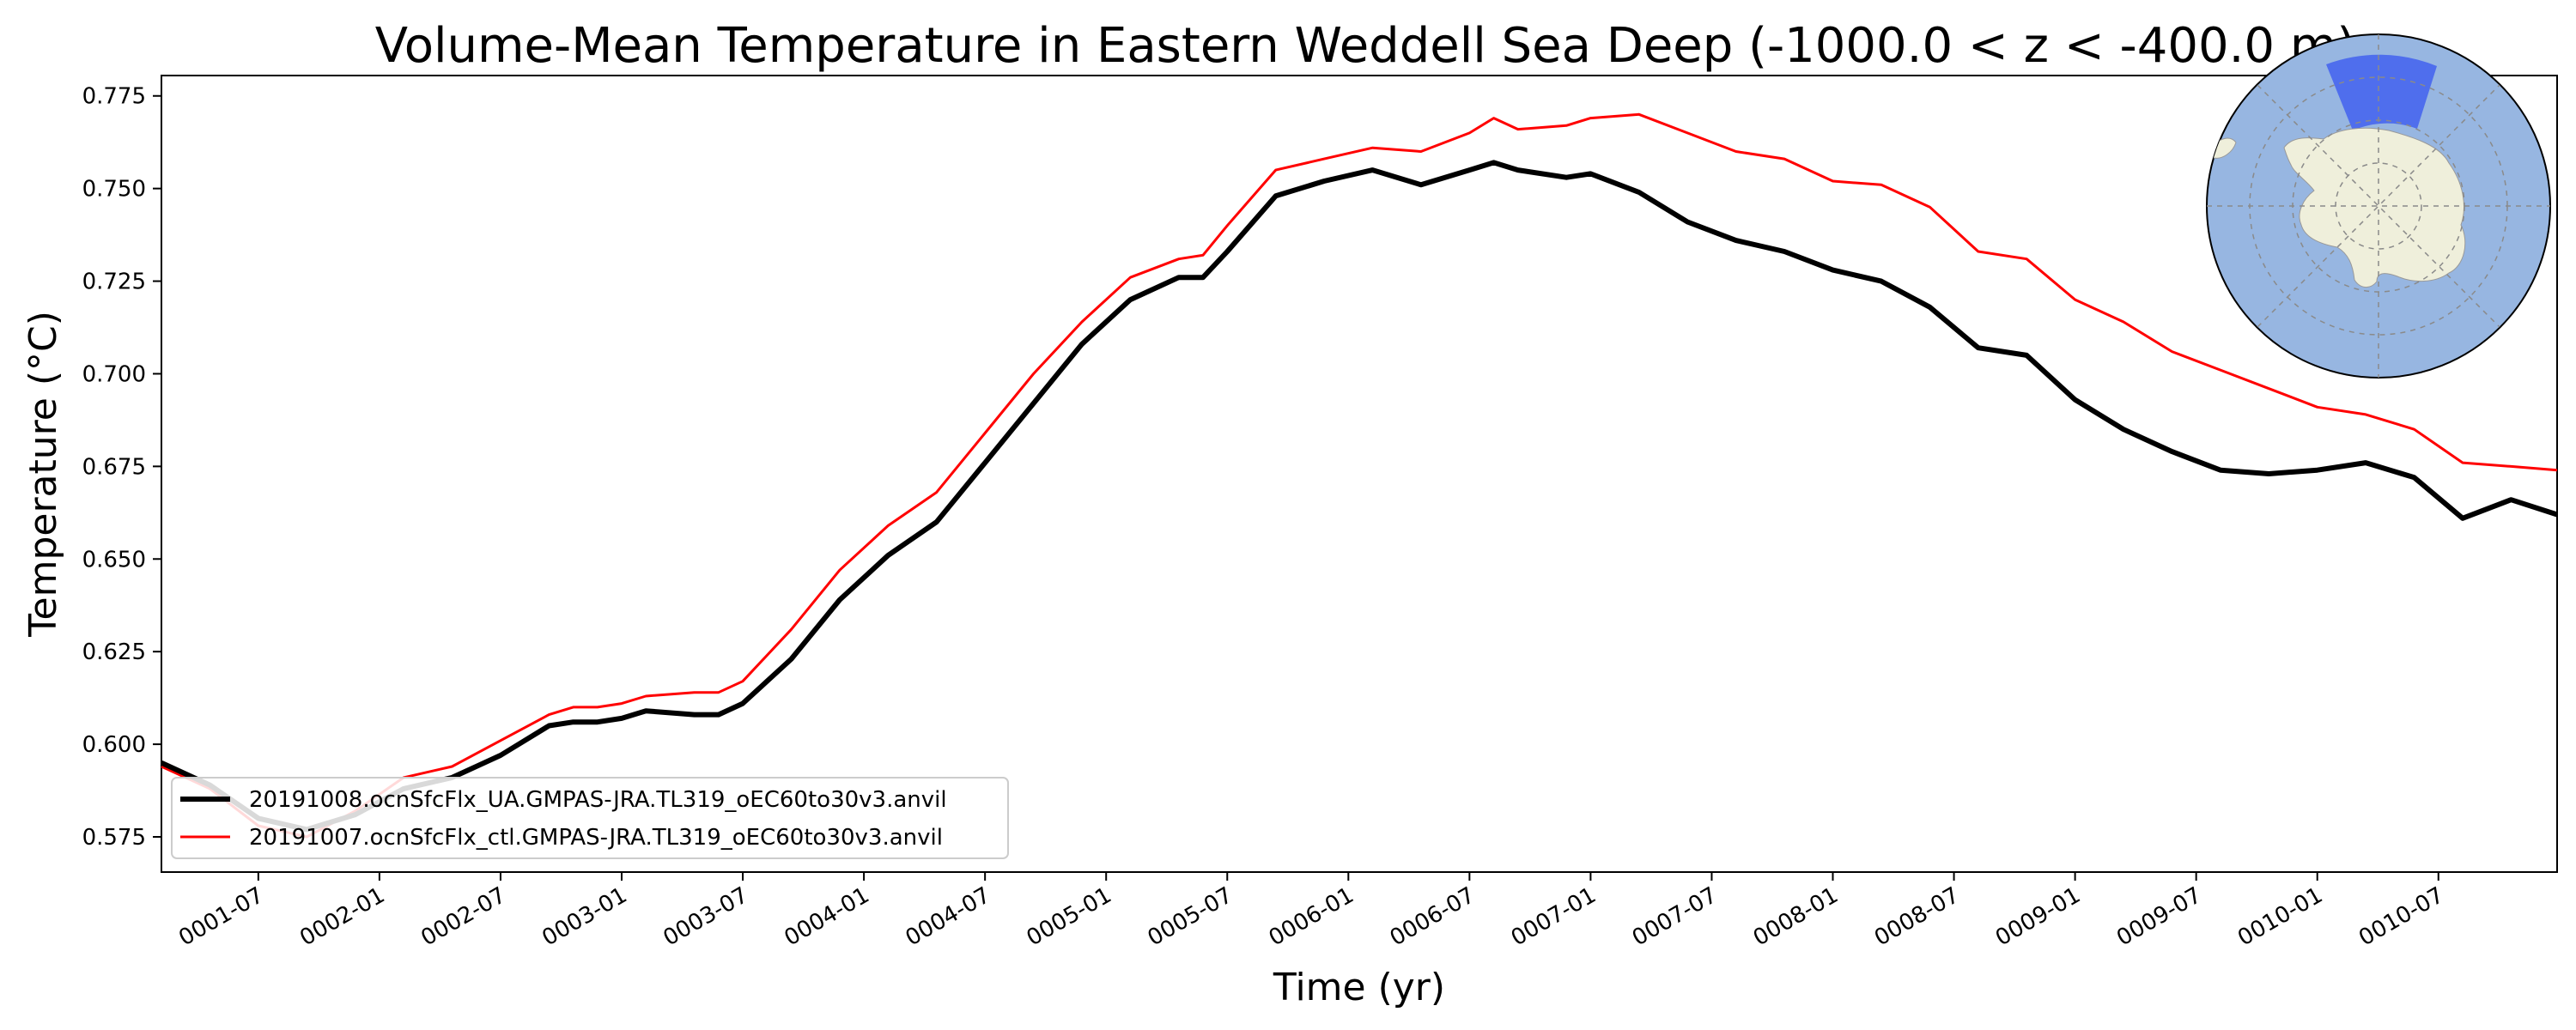 This screenshot has width=2576, height=1030. Describe the element at coordinates (1675, 916) in the screenshot. I see `x-tick-label: 0007-07` at that location.